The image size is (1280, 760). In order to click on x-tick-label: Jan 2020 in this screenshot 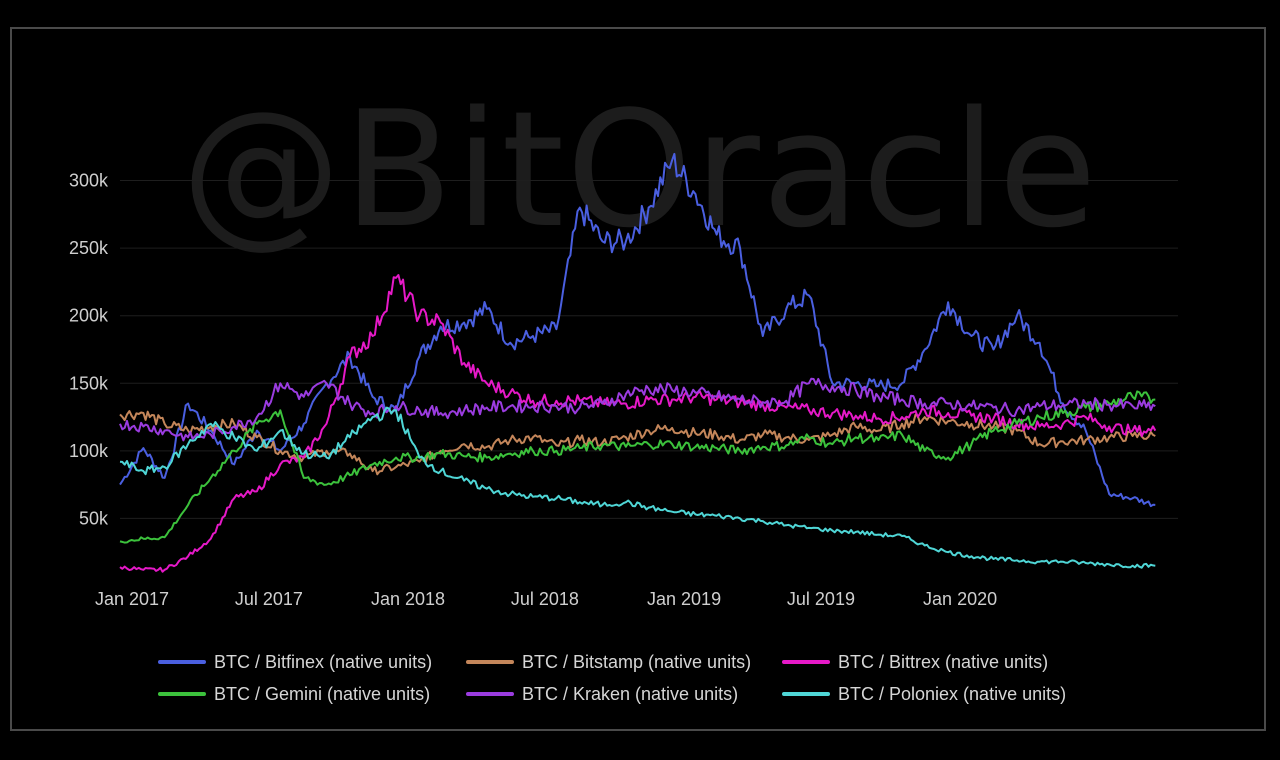, I will do `click(960, 599)`.